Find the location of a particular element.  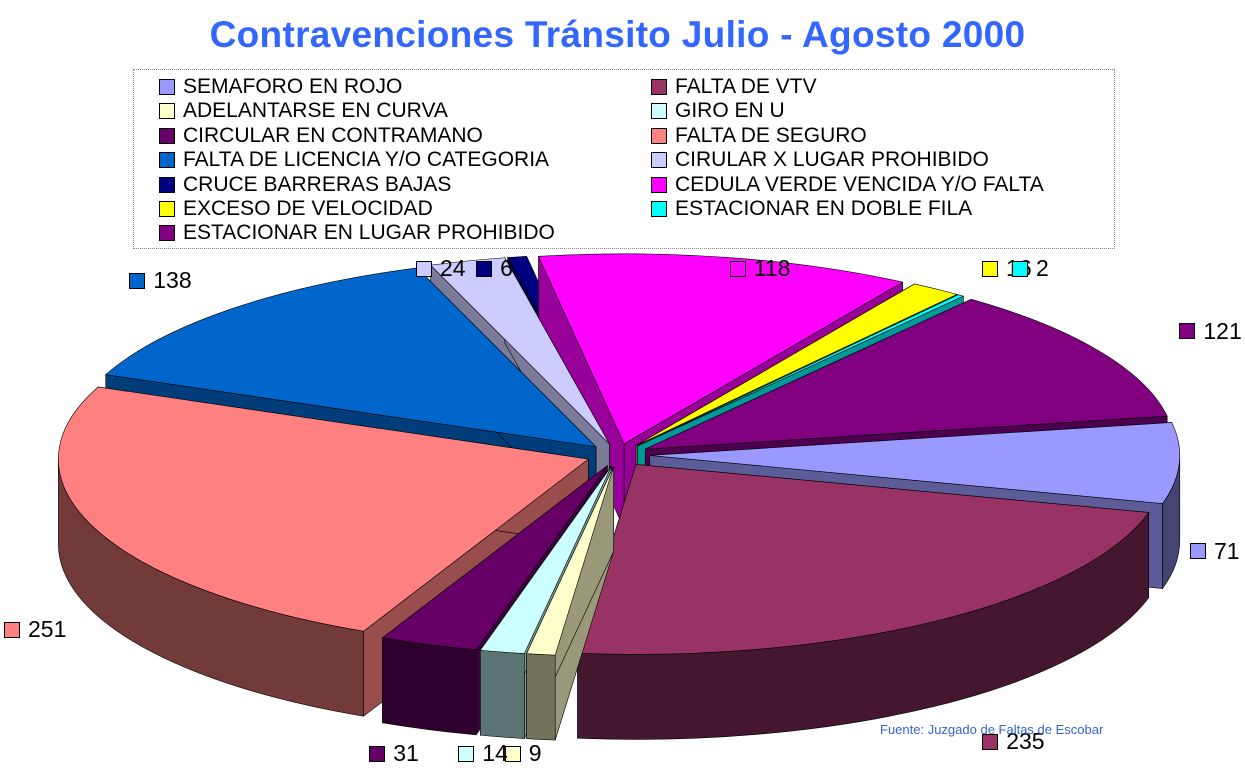

legend-item-estacionar-en-lugar-prohibido: ESTACIONAR EN LUGAR PROHIBIDO is located at coordinates (357, 233).